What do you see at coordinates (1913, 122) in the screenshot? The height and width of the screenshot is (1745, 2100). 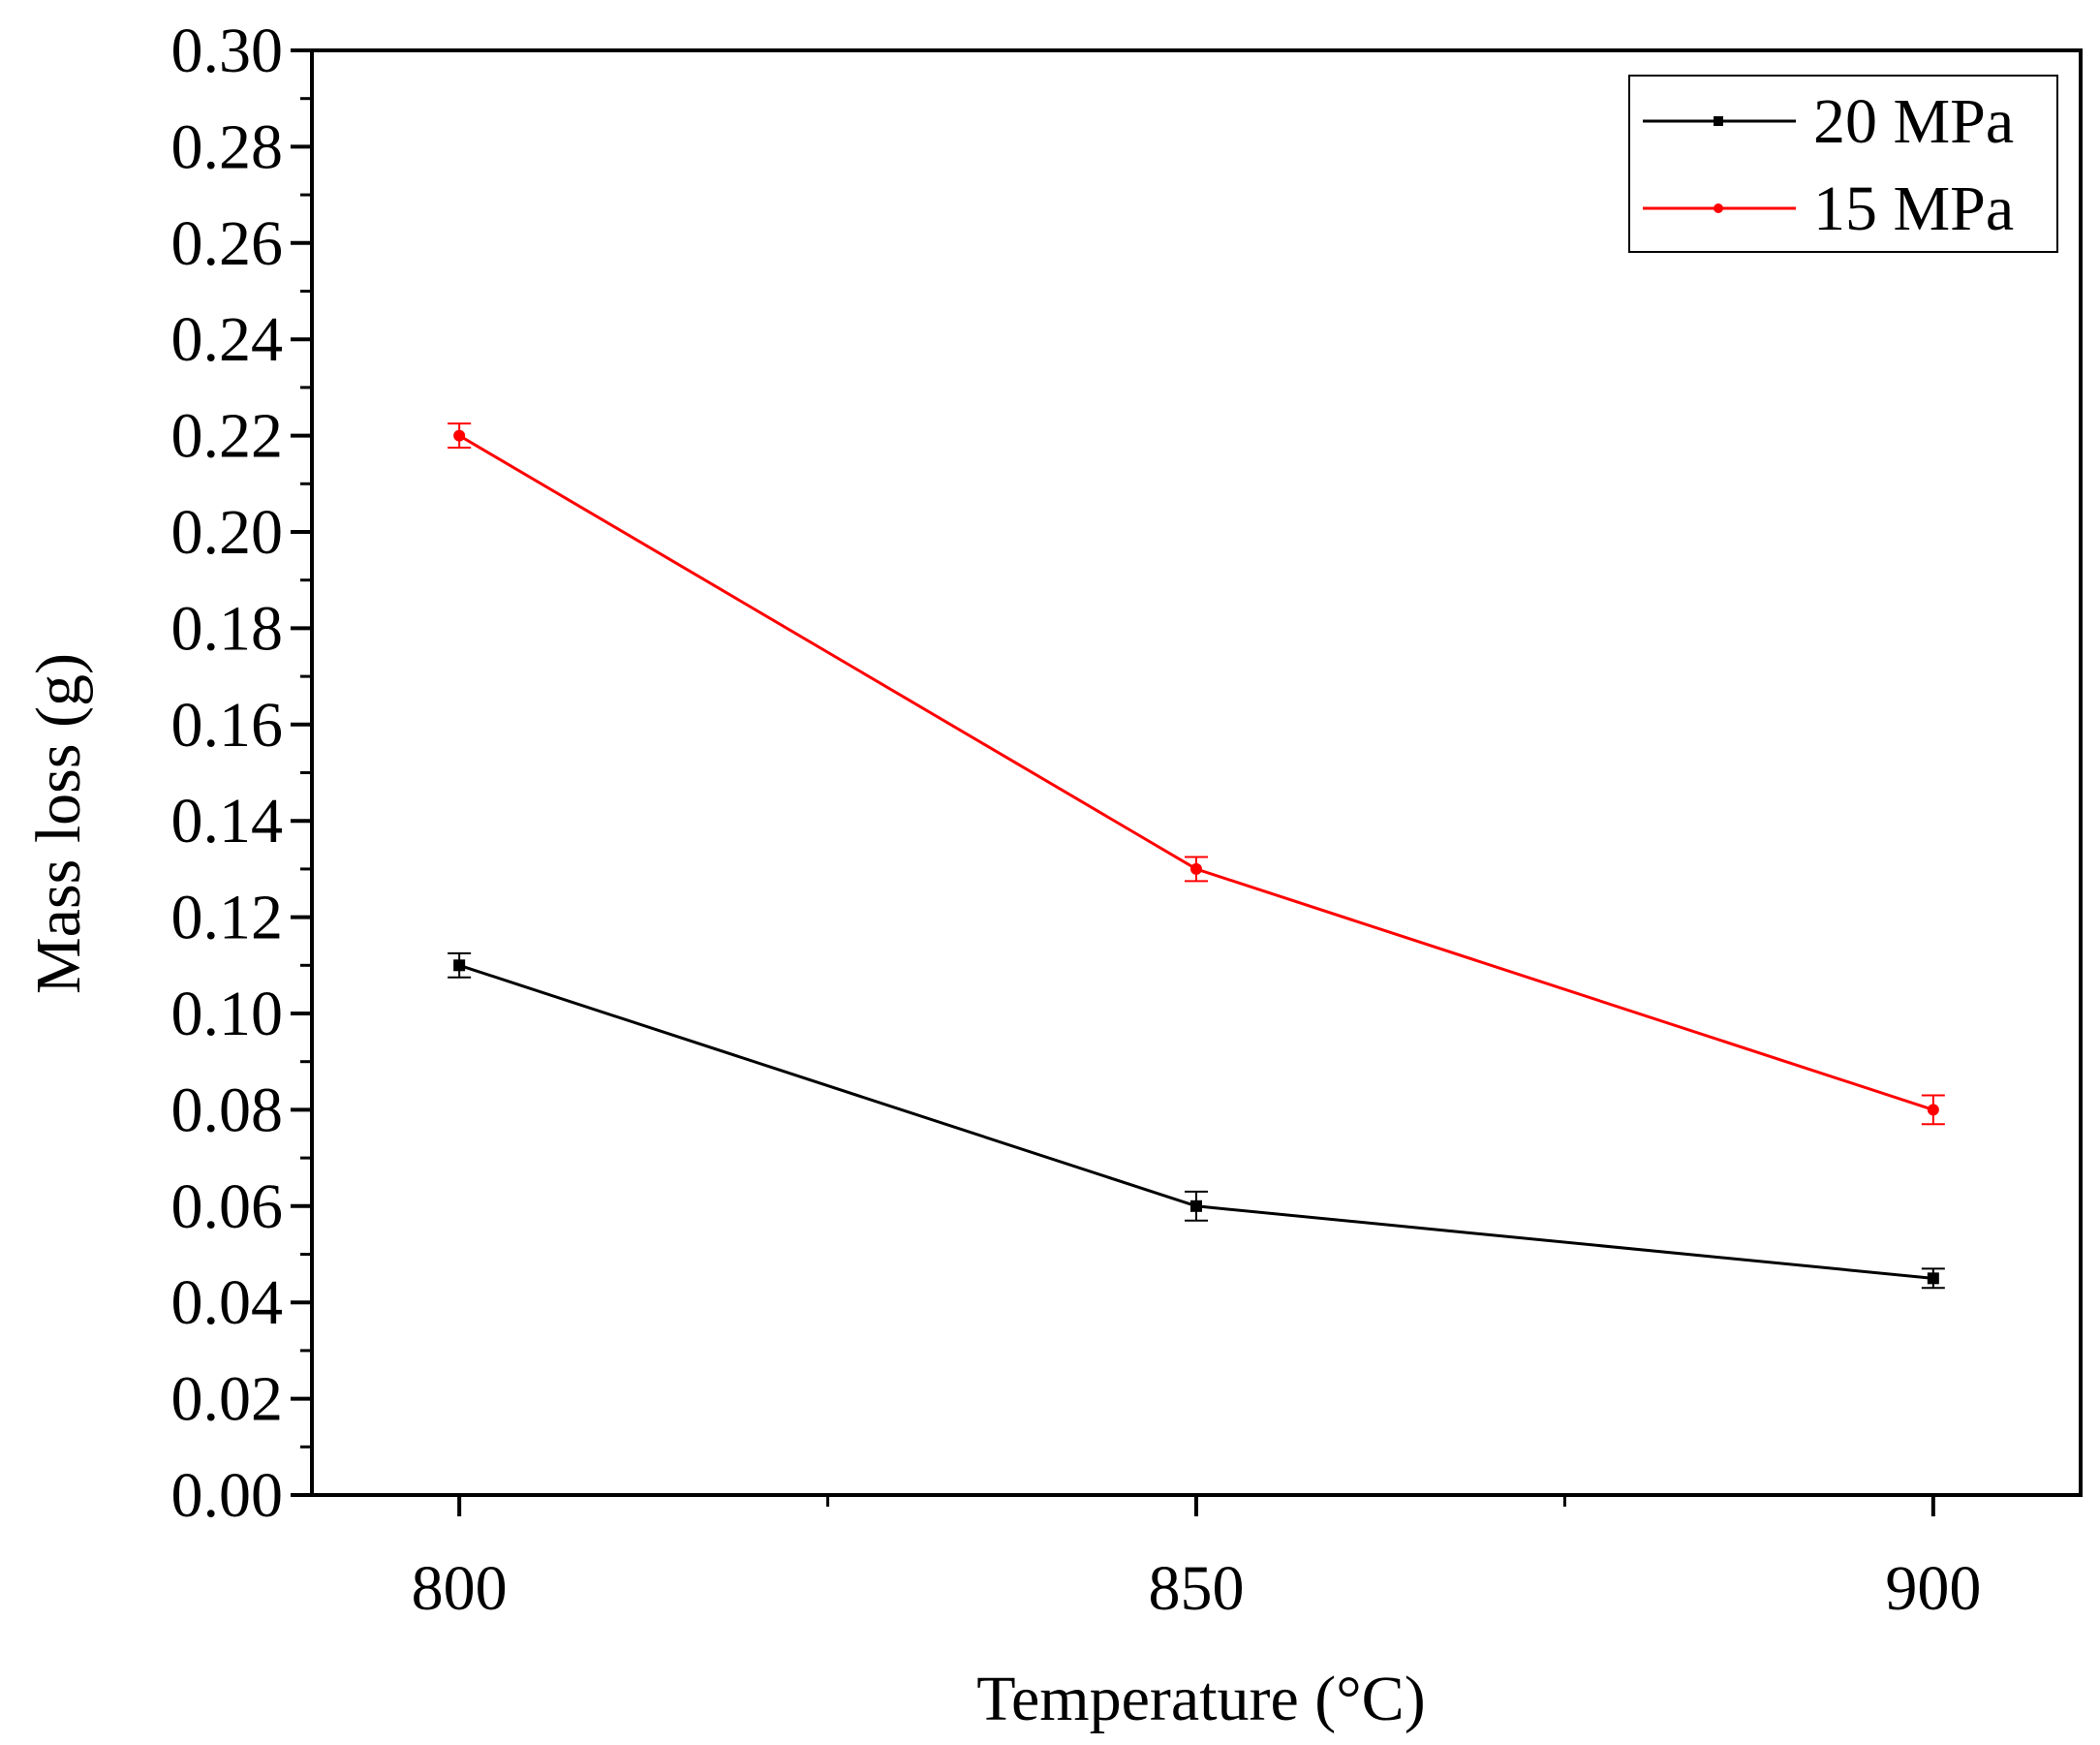 I see `legend-label: 20 MPa` at bounding box center [1913, 122].